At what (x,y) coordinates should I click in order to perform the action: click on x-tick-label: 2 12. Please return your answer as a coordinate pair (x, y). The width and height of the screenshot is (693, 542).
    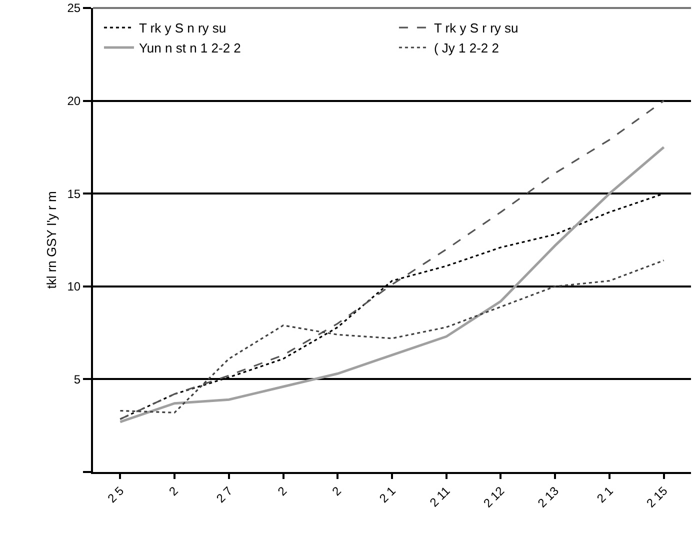
    Looking at the image, I should click on (494, 497).